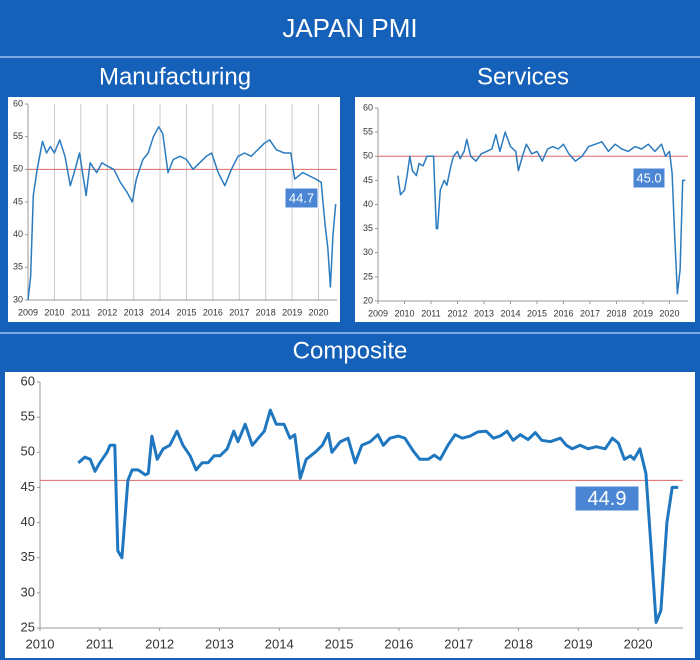 The height and width of the screenshot is (660, 700). Describe the element at coordinates (523, 76) in the screenshot. I see `chart-title: Services` at that location.